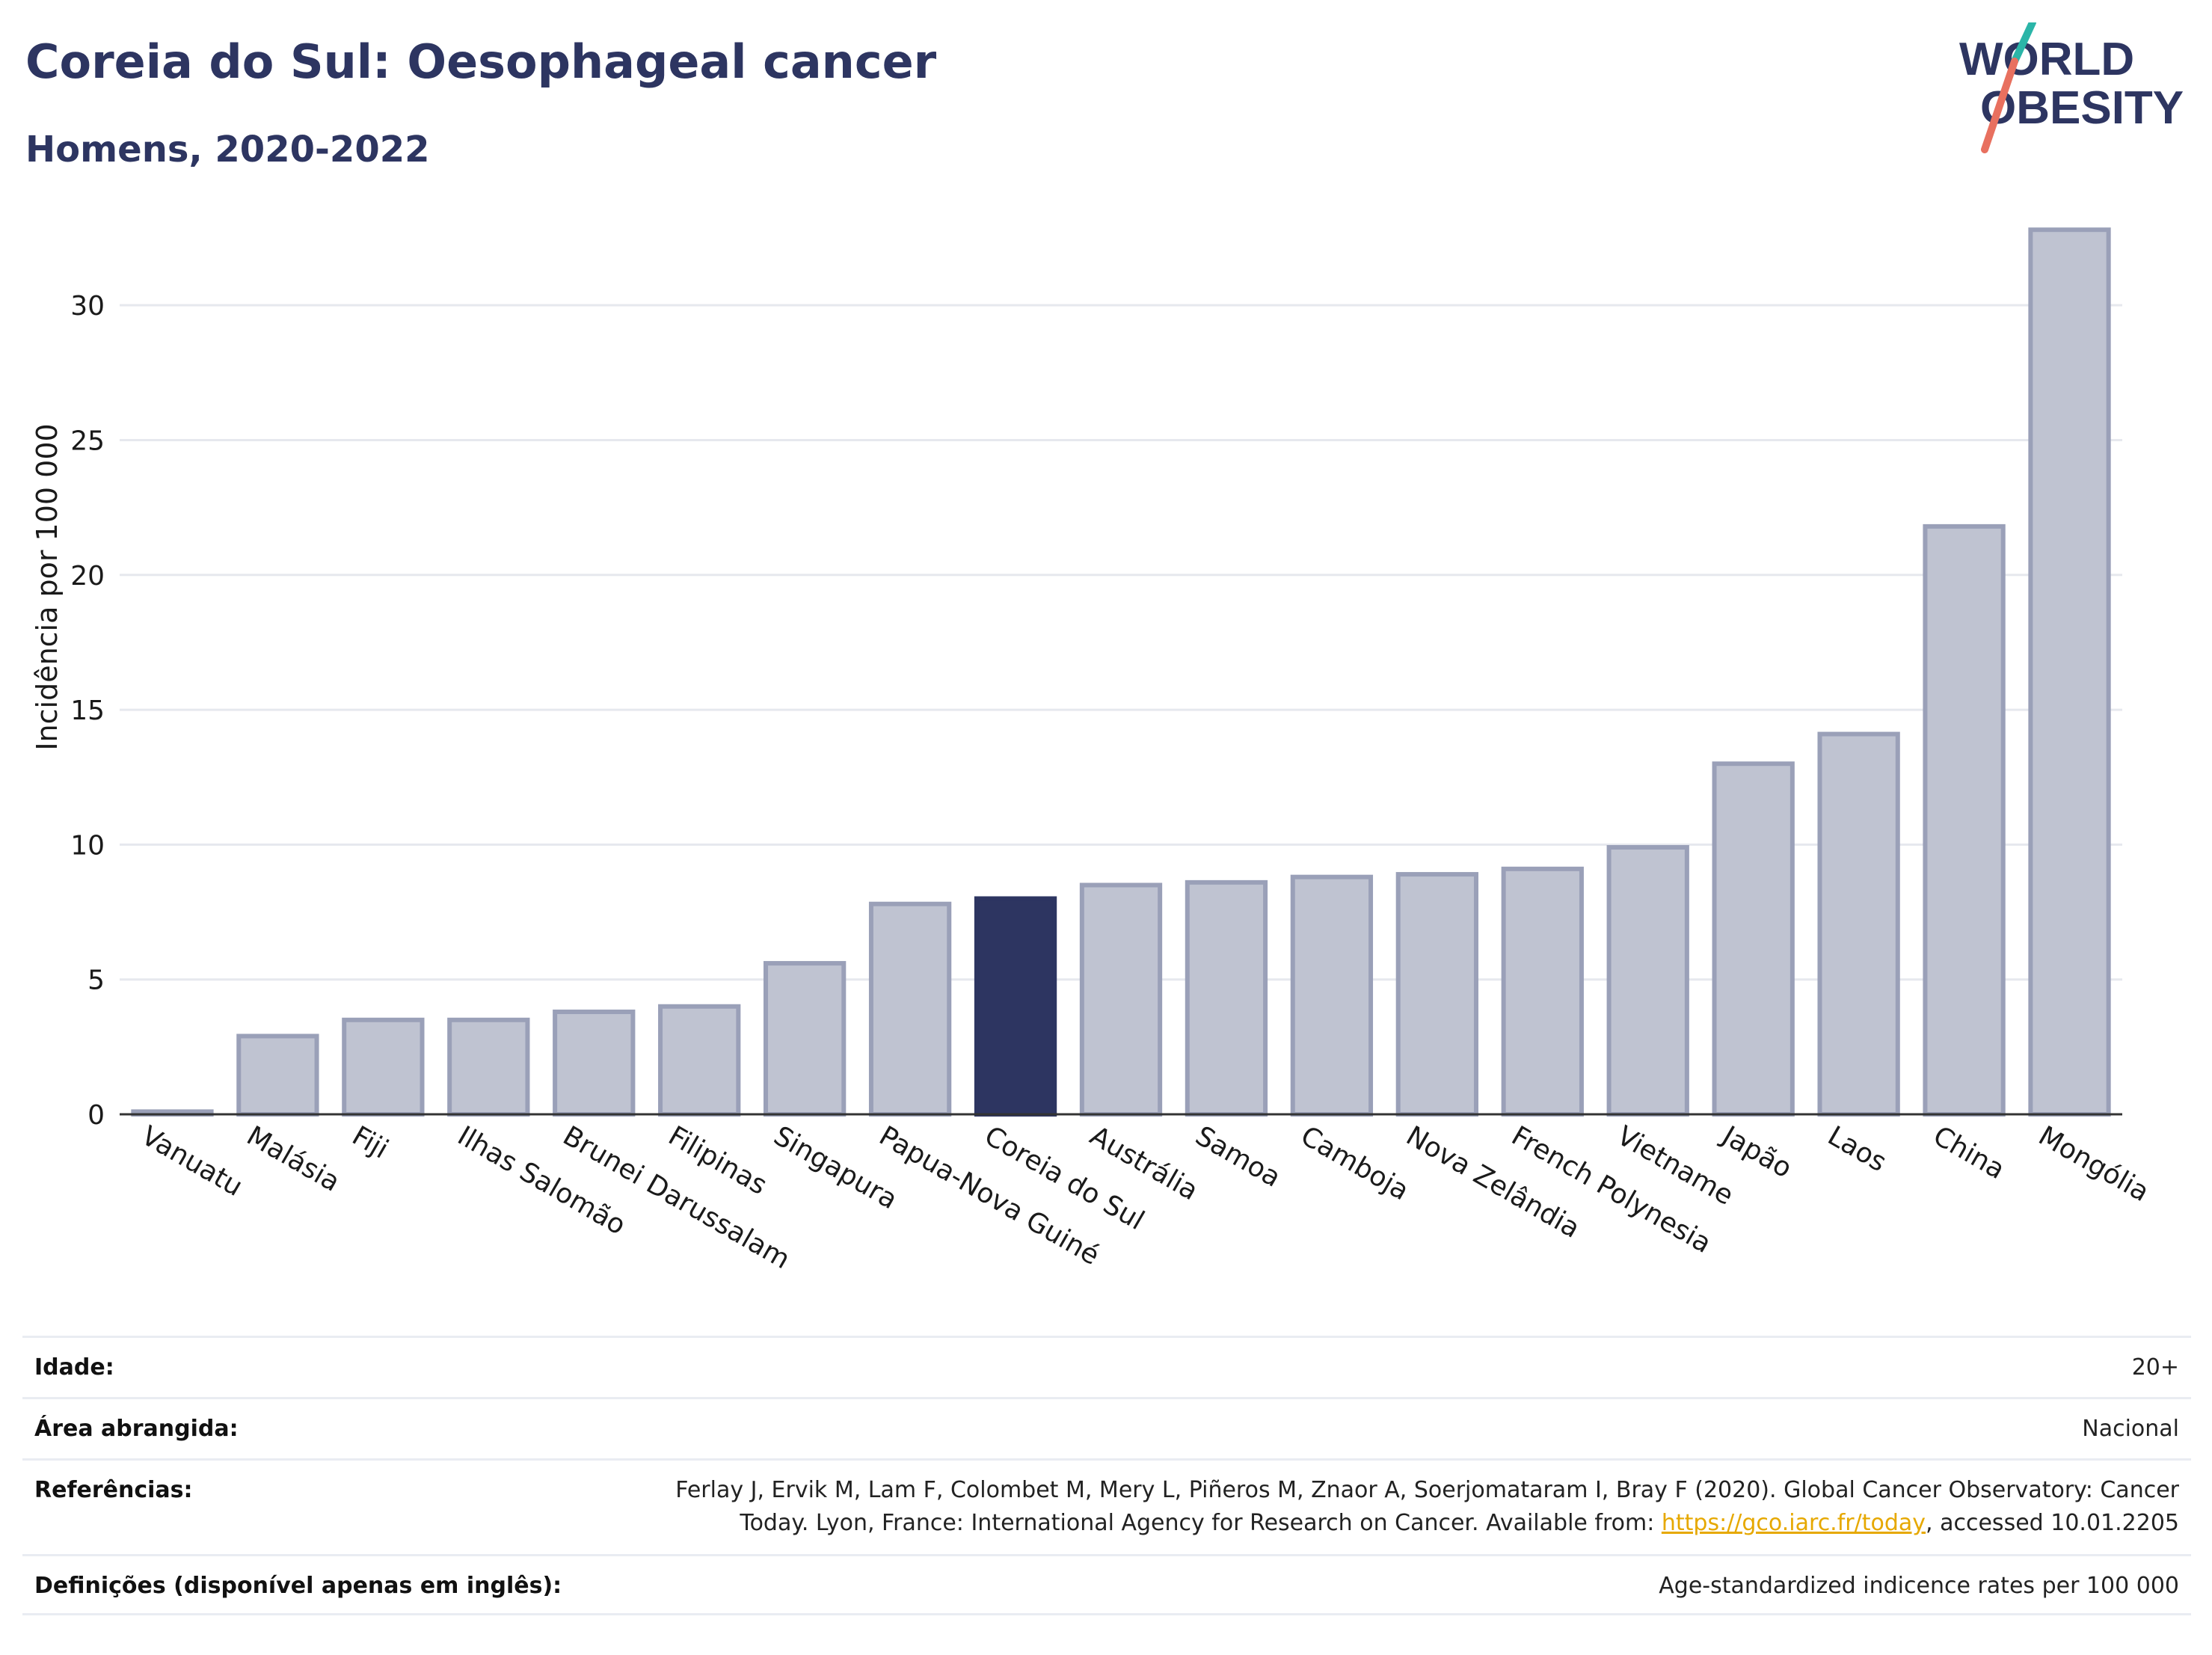 The width and height of the screenshot is (2212, 1655). I want to click on x-tick-label: Malásia, so click(293, 1159).